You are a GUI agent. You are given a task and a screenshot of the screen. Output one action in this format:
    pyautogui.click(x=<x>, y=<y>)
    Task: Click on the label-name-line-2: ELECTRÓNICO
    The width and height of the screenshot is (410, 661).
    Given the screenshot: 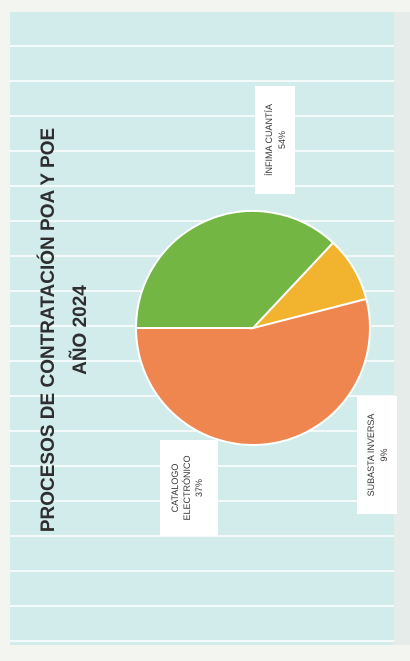 What is the action you would take?
    pyautogui.click(x=187, y=487)
    